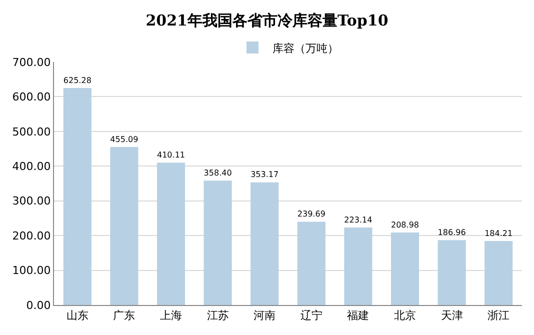 This screenshot has width=534, height=335. What do you see at coordinates (31, 235) in the screenshot?
I see `y-tick-label: 200.00` at bounding box center [31, 235].